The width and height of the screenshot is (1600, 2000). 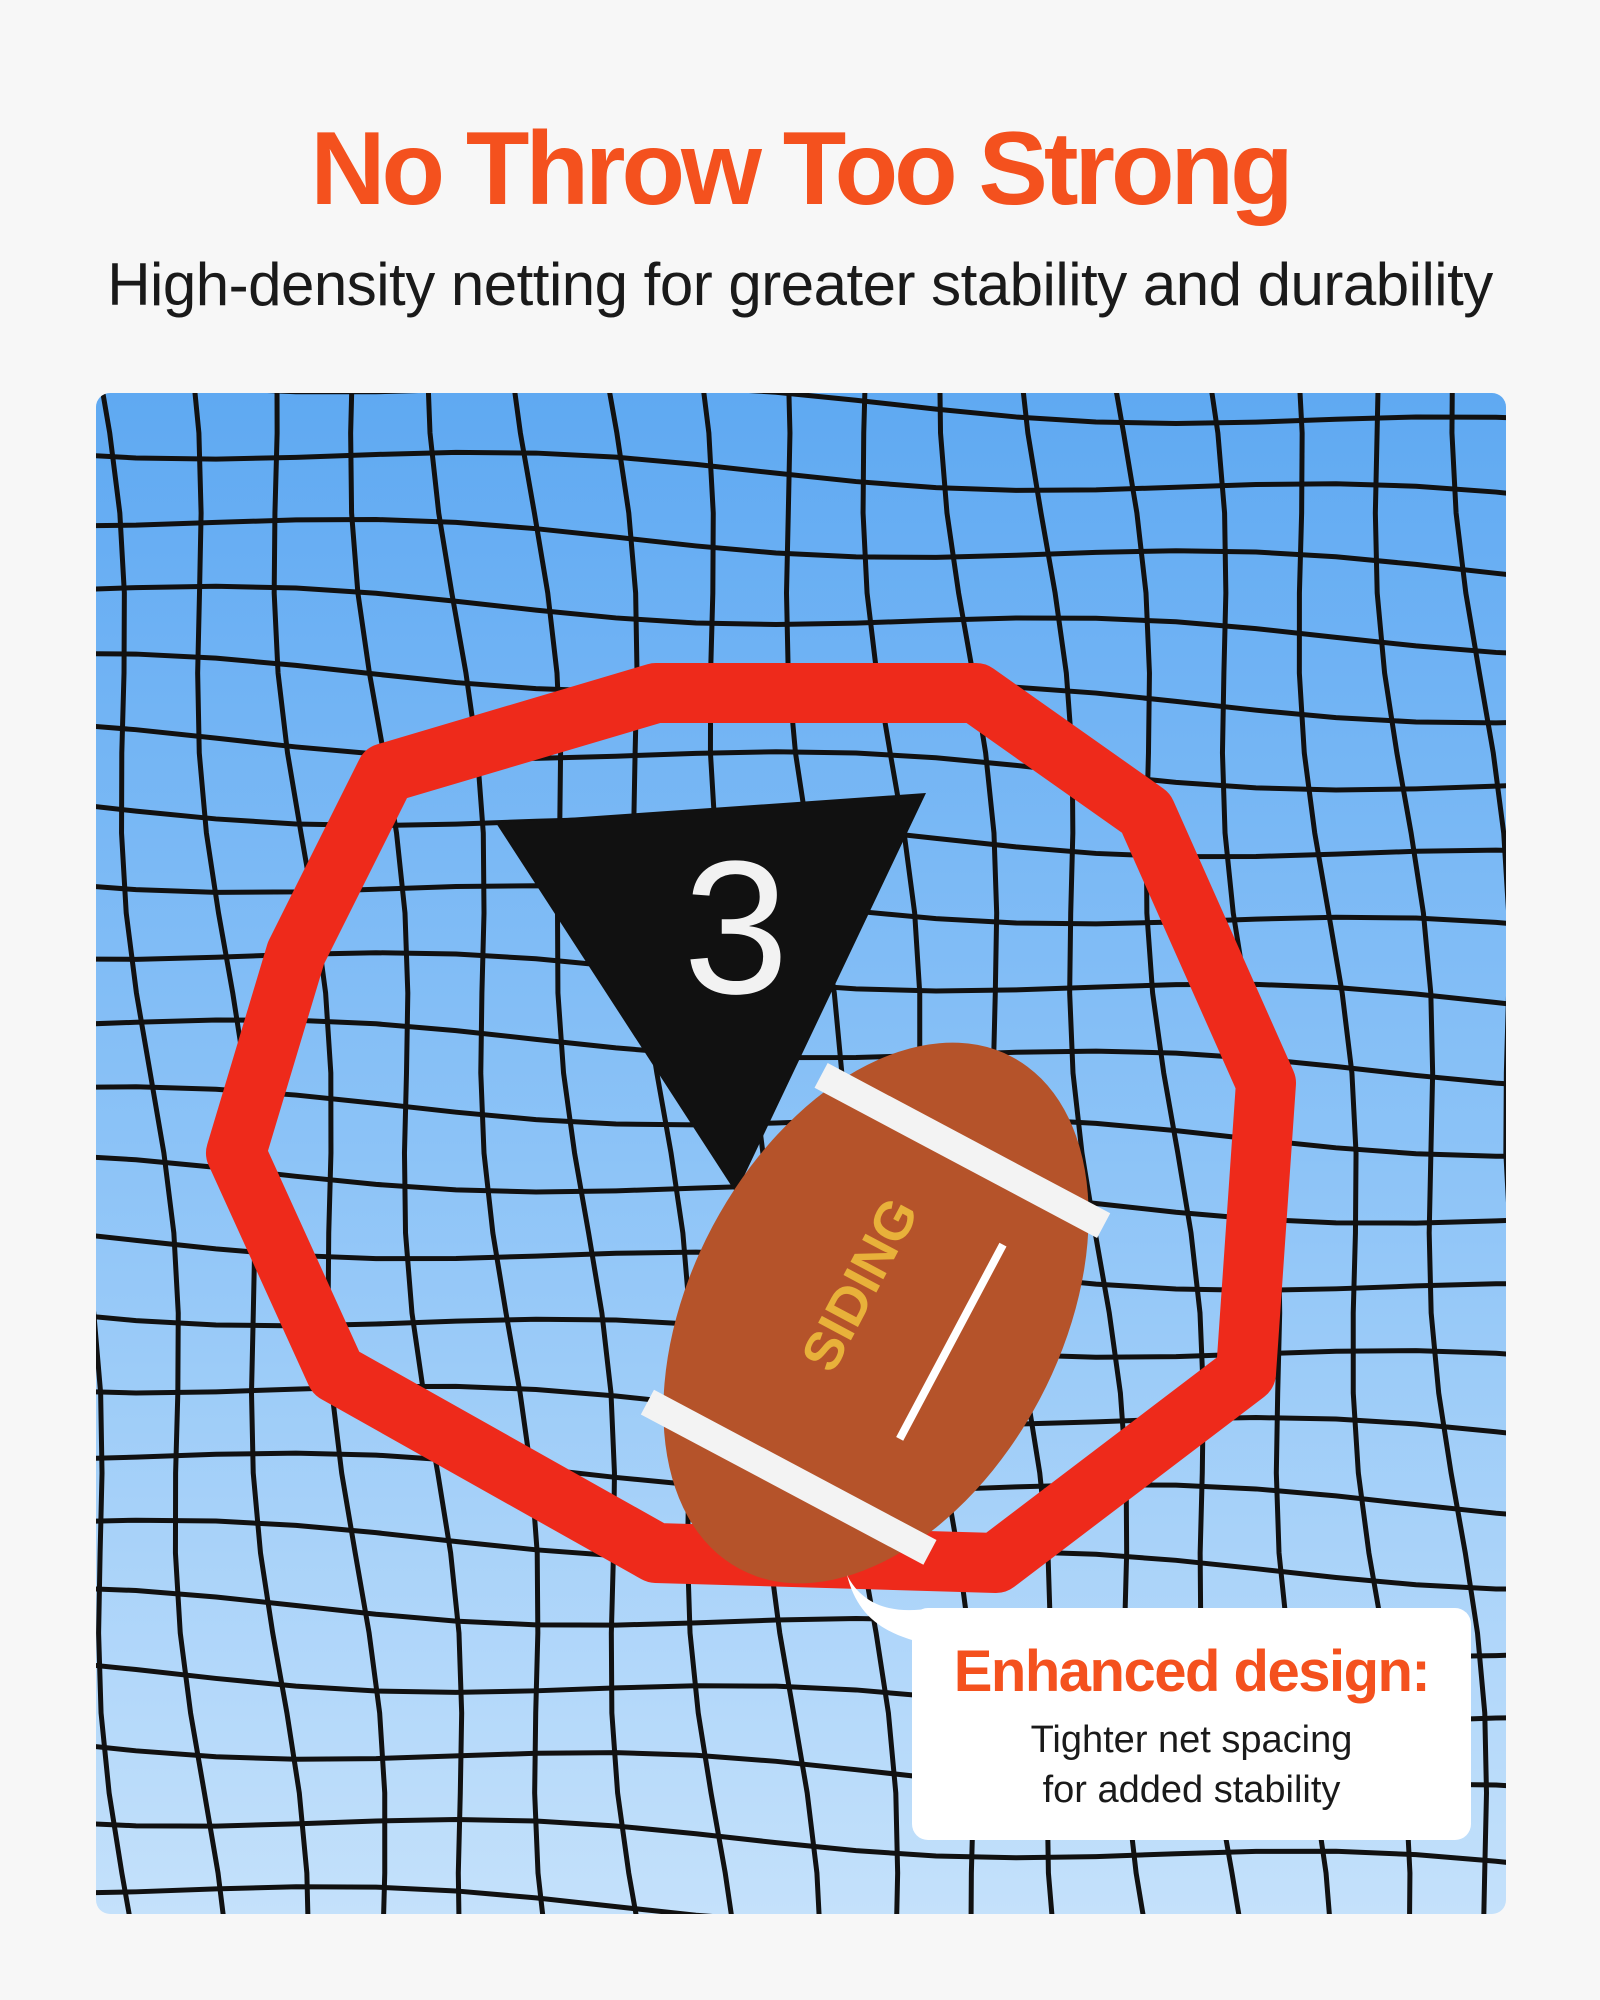 What do you see at coordinates (1192, 1671) in the screenshot?
I see `callout-title: Enhanced design:` at bounding box center [1192, 1671].